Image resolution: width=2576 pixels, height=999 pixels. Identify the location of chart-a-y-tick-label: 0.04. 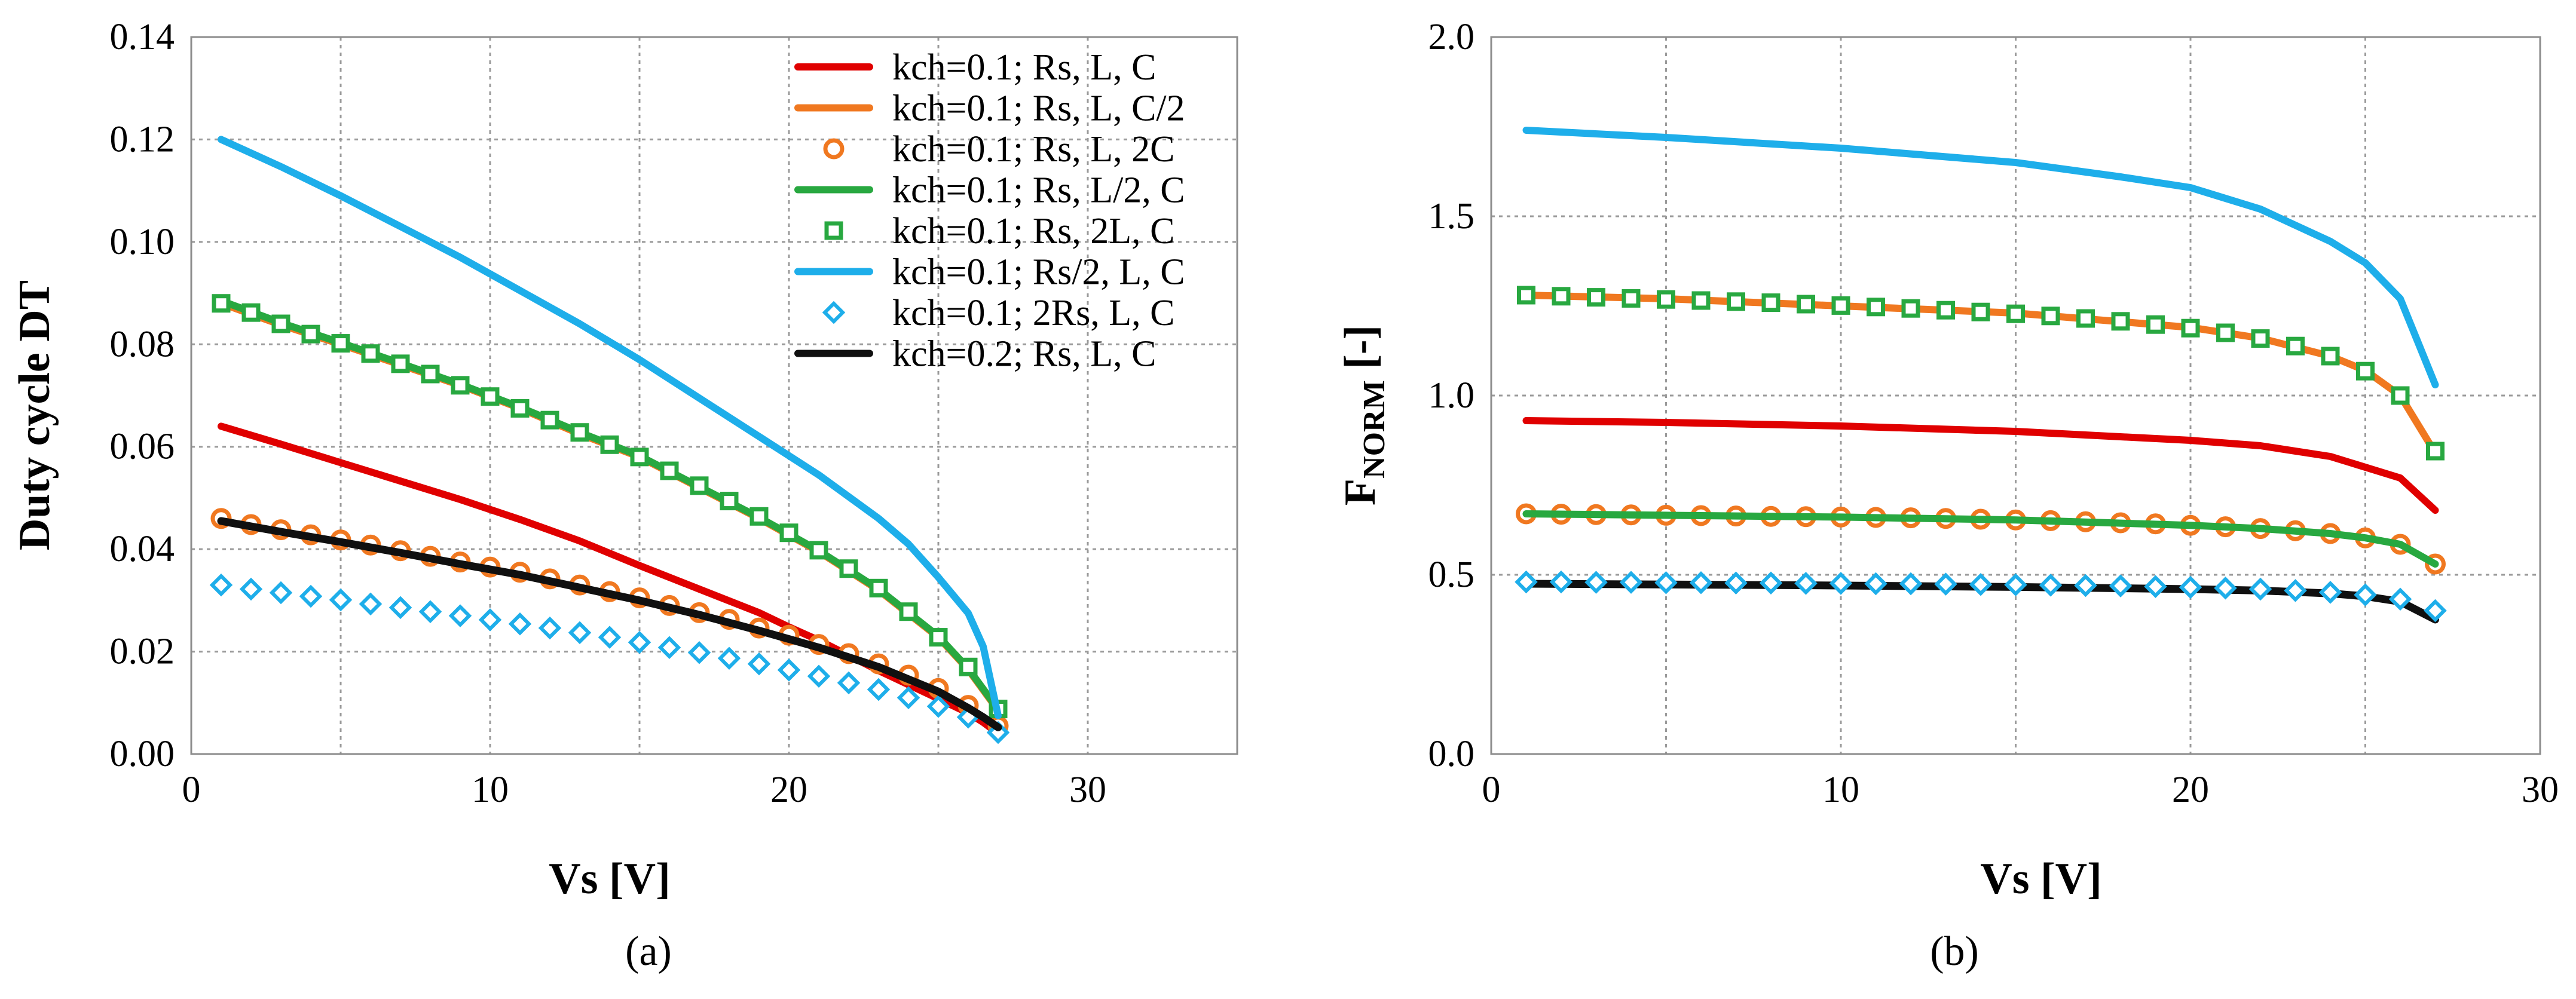
(142, 549).